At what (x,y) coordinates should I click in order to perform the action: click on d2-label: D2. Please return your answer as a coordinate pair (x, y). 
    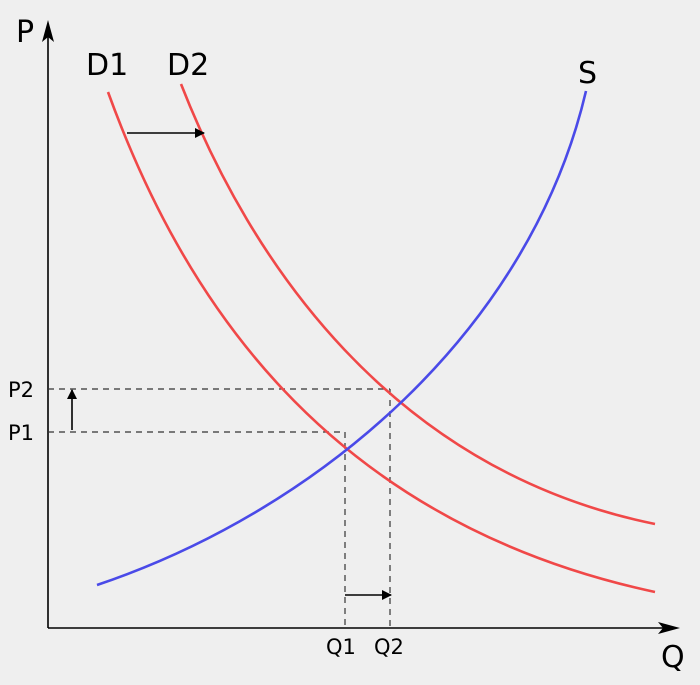
    Looking at the image, I should click on (188, 65).